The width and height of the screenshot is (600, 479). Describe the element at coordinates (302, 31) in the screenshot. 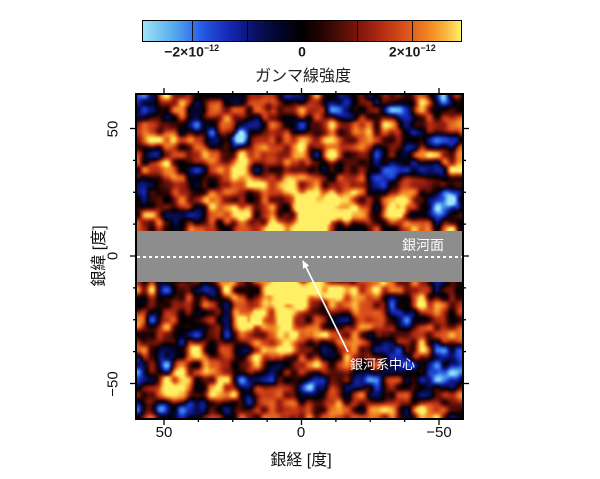

I see `colorbar` at that location.